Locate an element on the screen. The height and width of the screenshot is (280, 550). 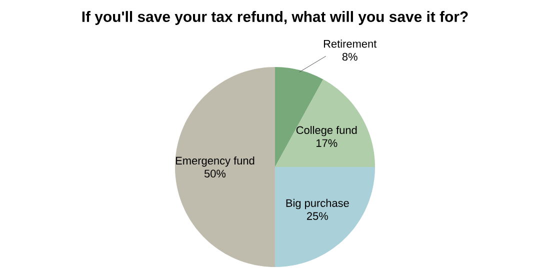
data-label: 8% is located at coordinates (350, 56).